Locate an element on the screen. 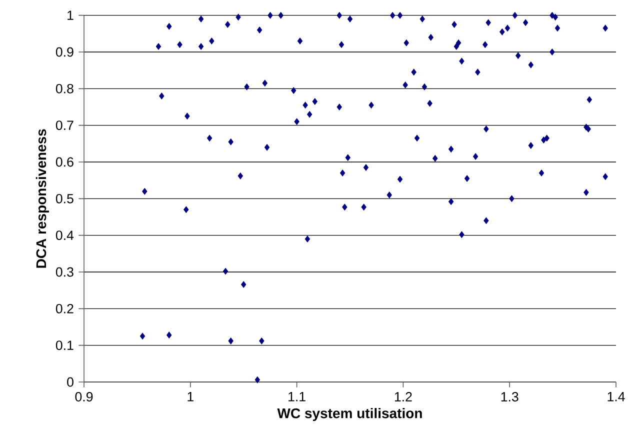 The width and height of the screenshot is (641, 435). x-tick-label: 0.9 is located at coordinates (84, 397).